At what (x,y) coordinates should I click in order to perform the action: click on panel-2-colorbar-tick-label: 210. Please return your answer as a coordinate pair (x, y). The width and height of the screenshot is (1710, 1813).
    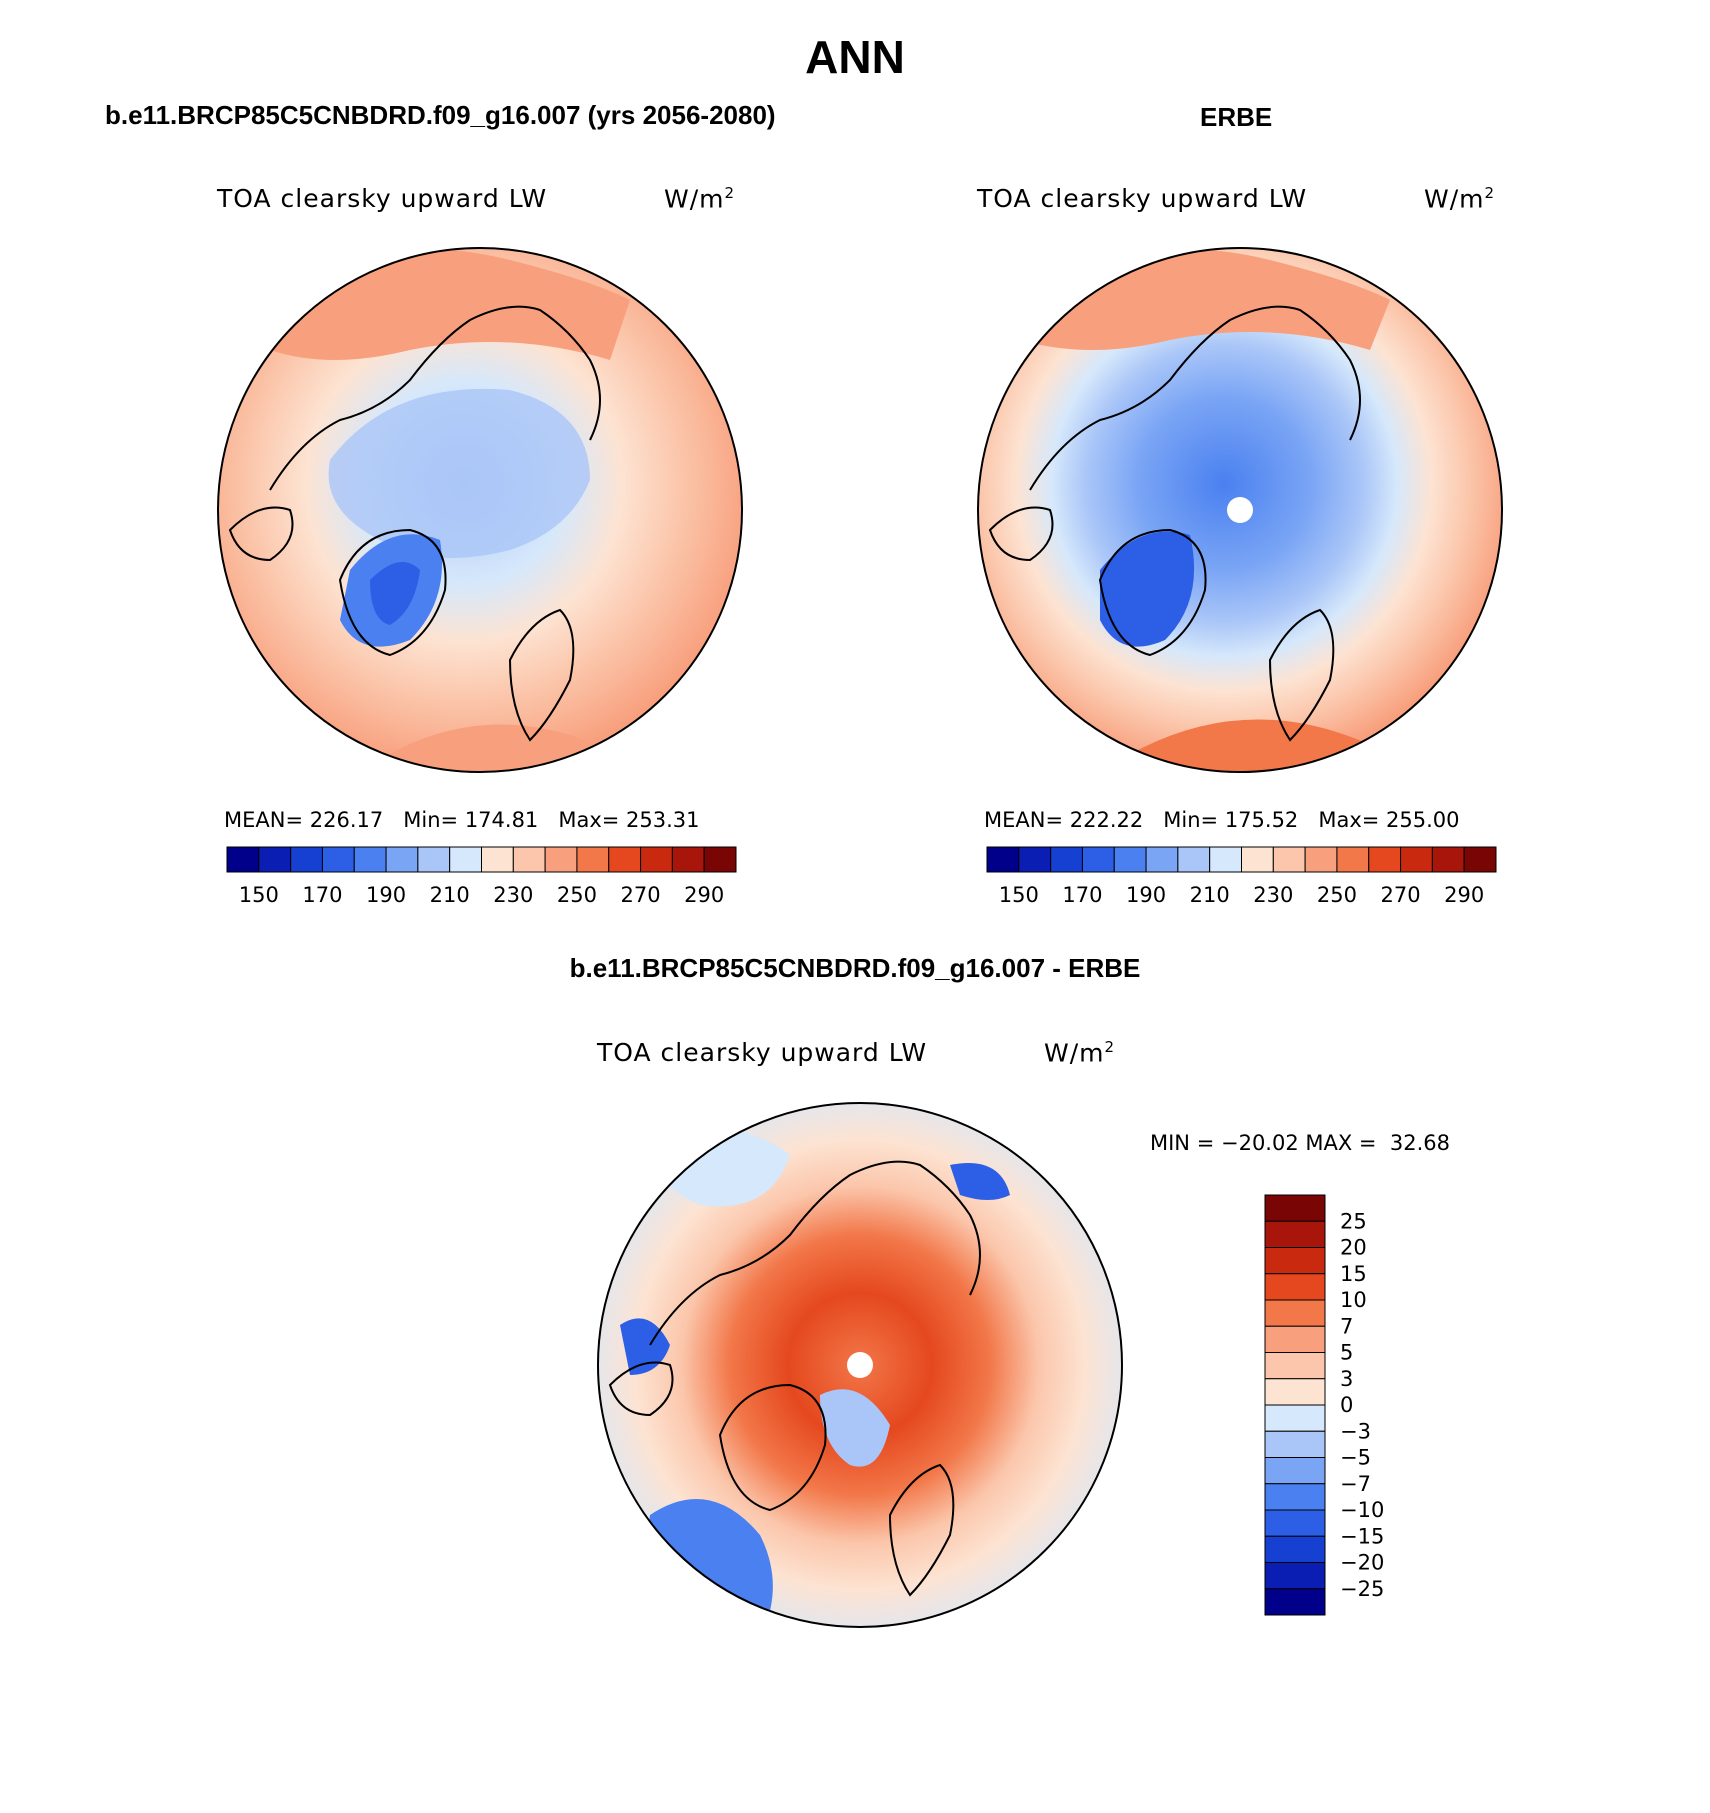
    Looking at the image, I should click on (1210, 895).